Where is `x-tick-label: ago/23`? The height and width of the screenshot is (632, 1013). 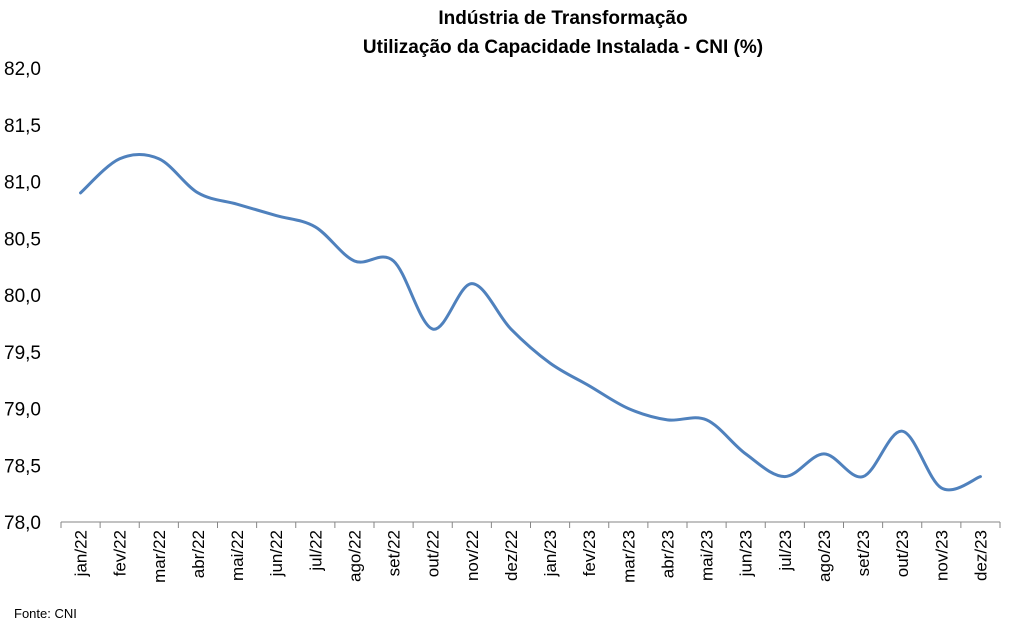
x-tick-label: ago/23 is located at coordinates (824, 556).